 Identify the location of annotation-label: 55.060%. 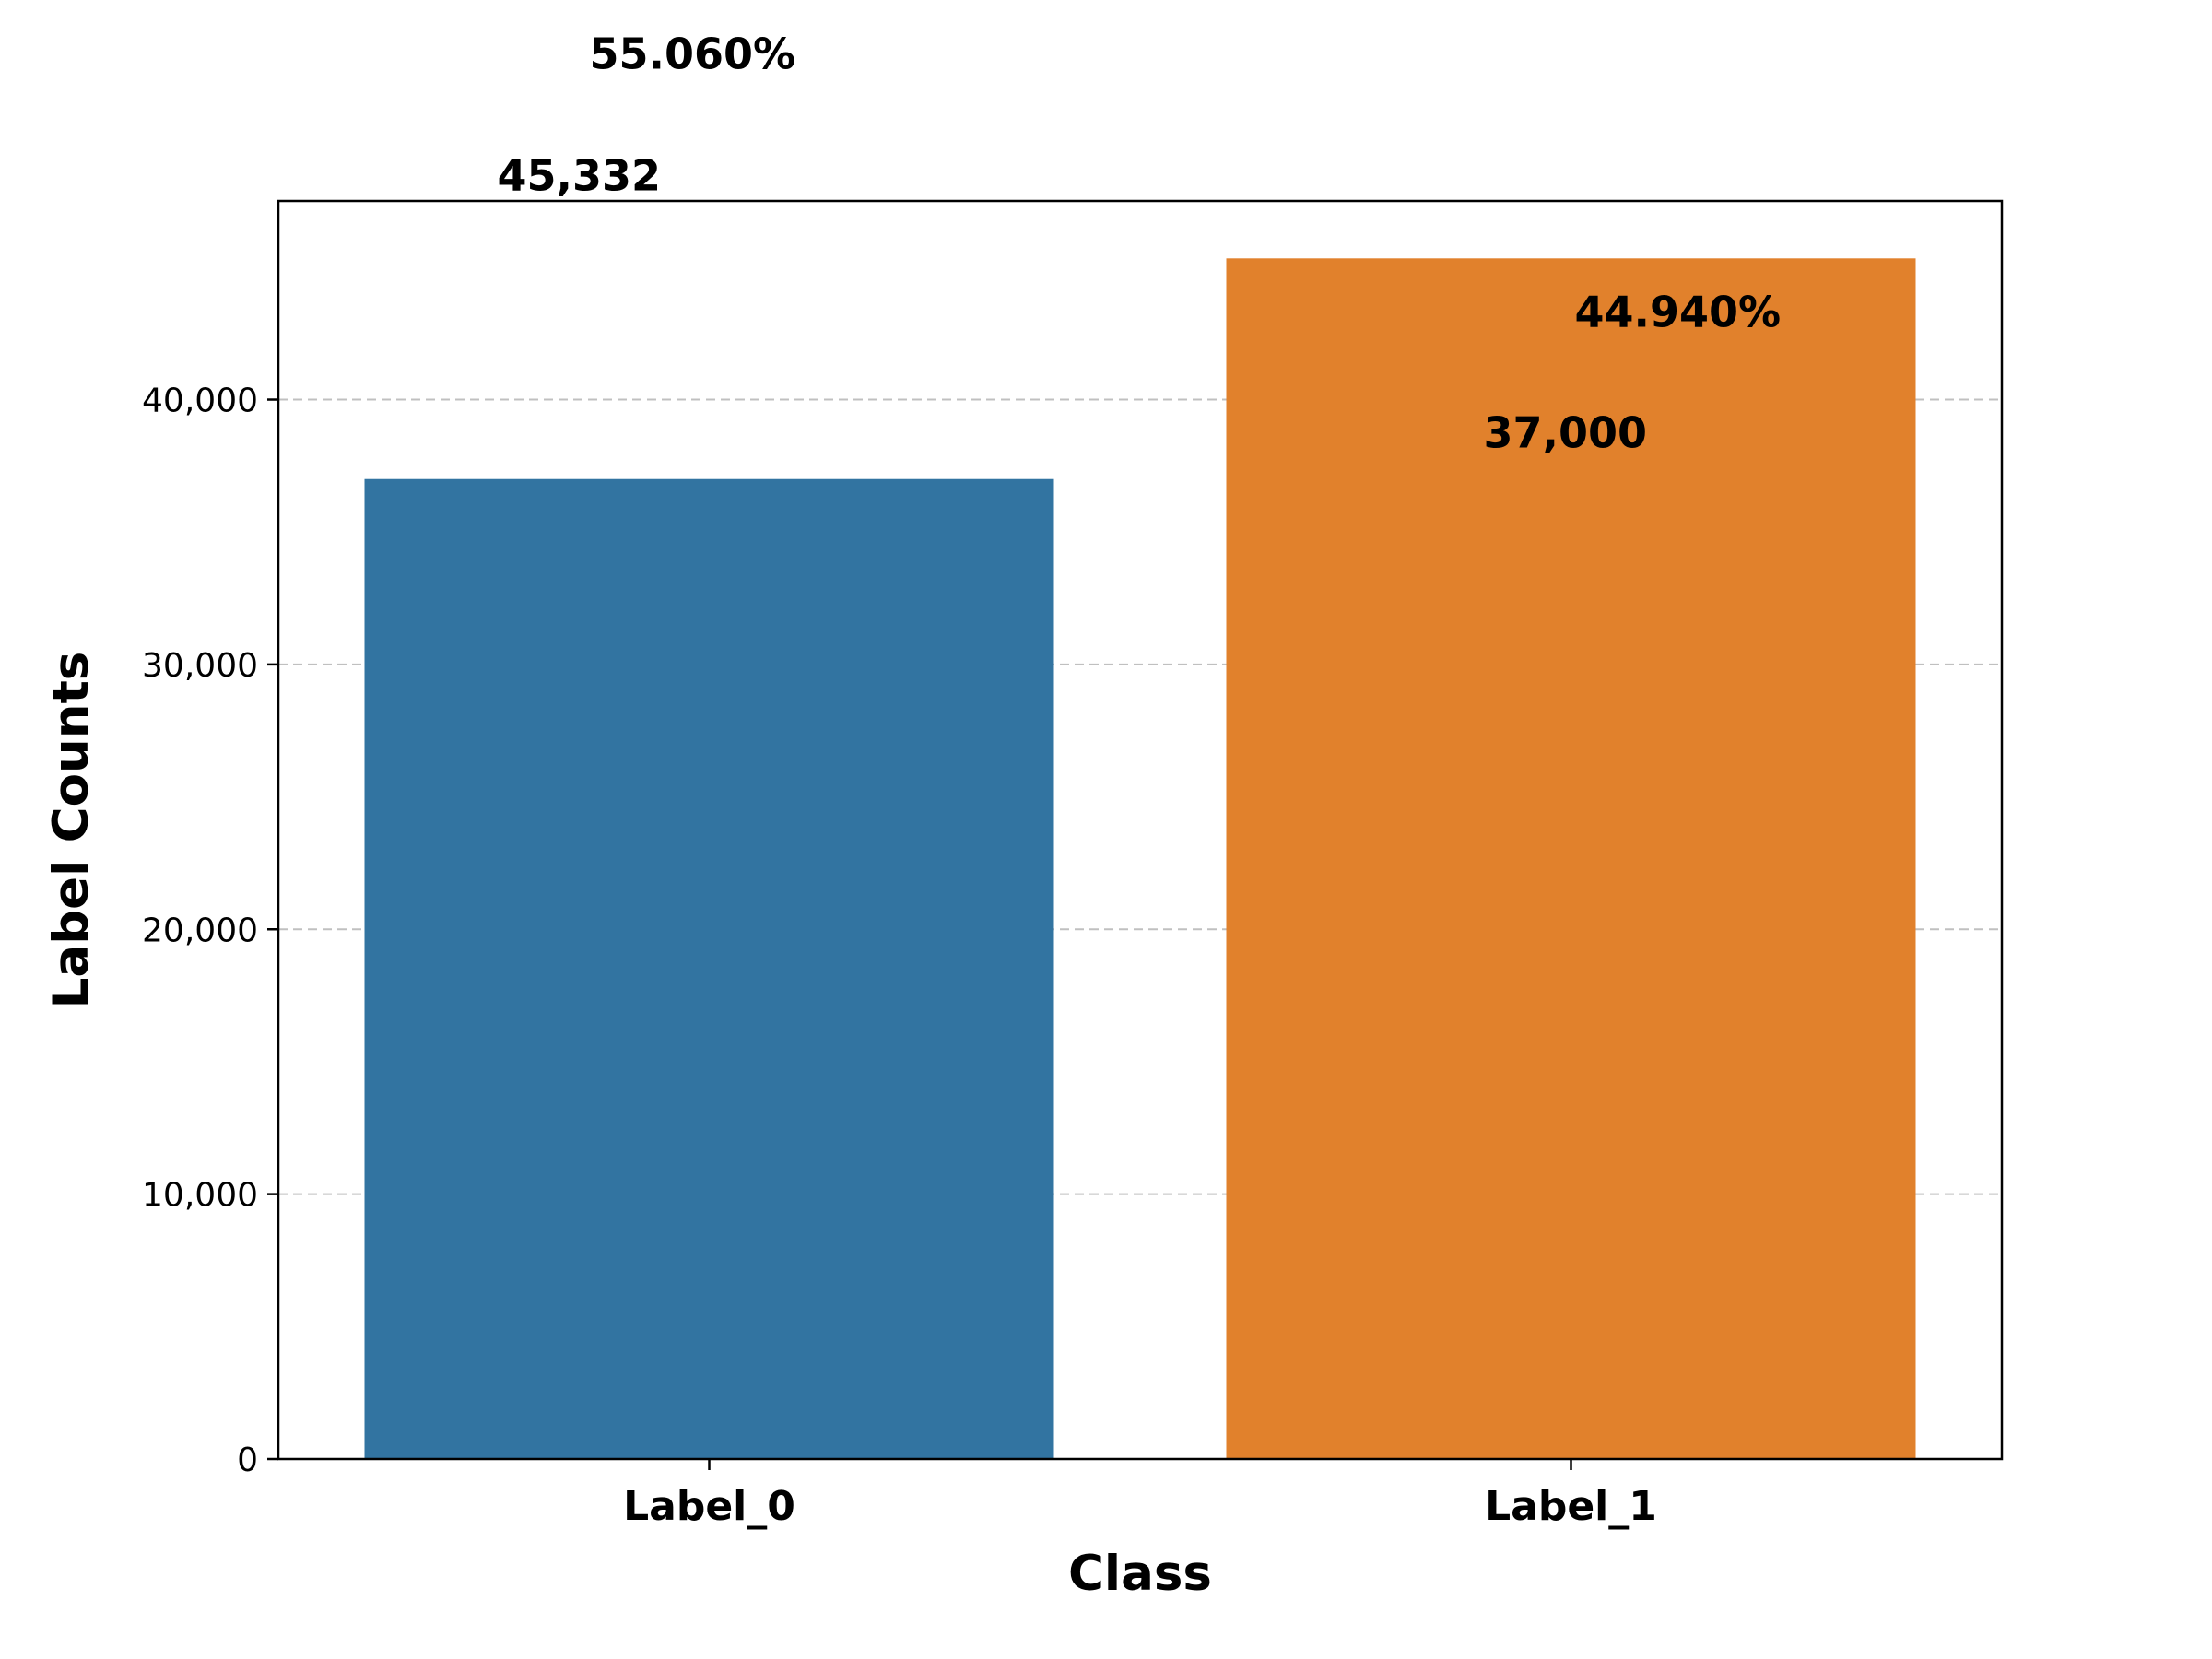
(693, 54).